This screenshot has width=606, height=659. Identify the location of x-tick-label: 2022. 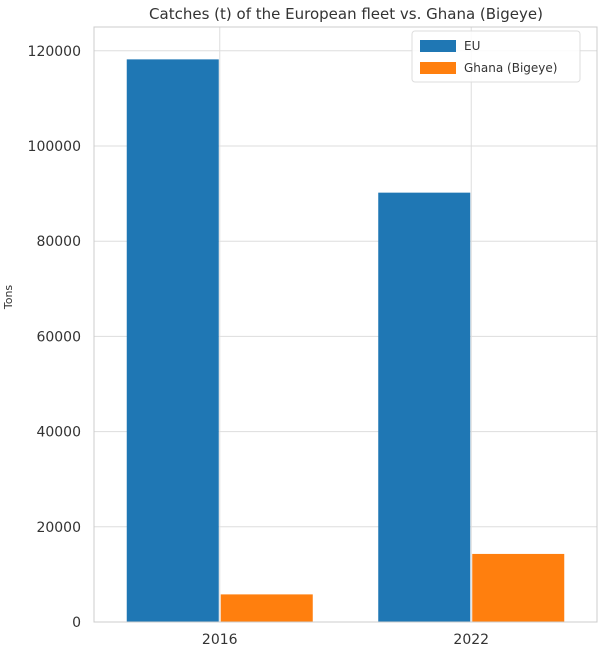
(471, 640).